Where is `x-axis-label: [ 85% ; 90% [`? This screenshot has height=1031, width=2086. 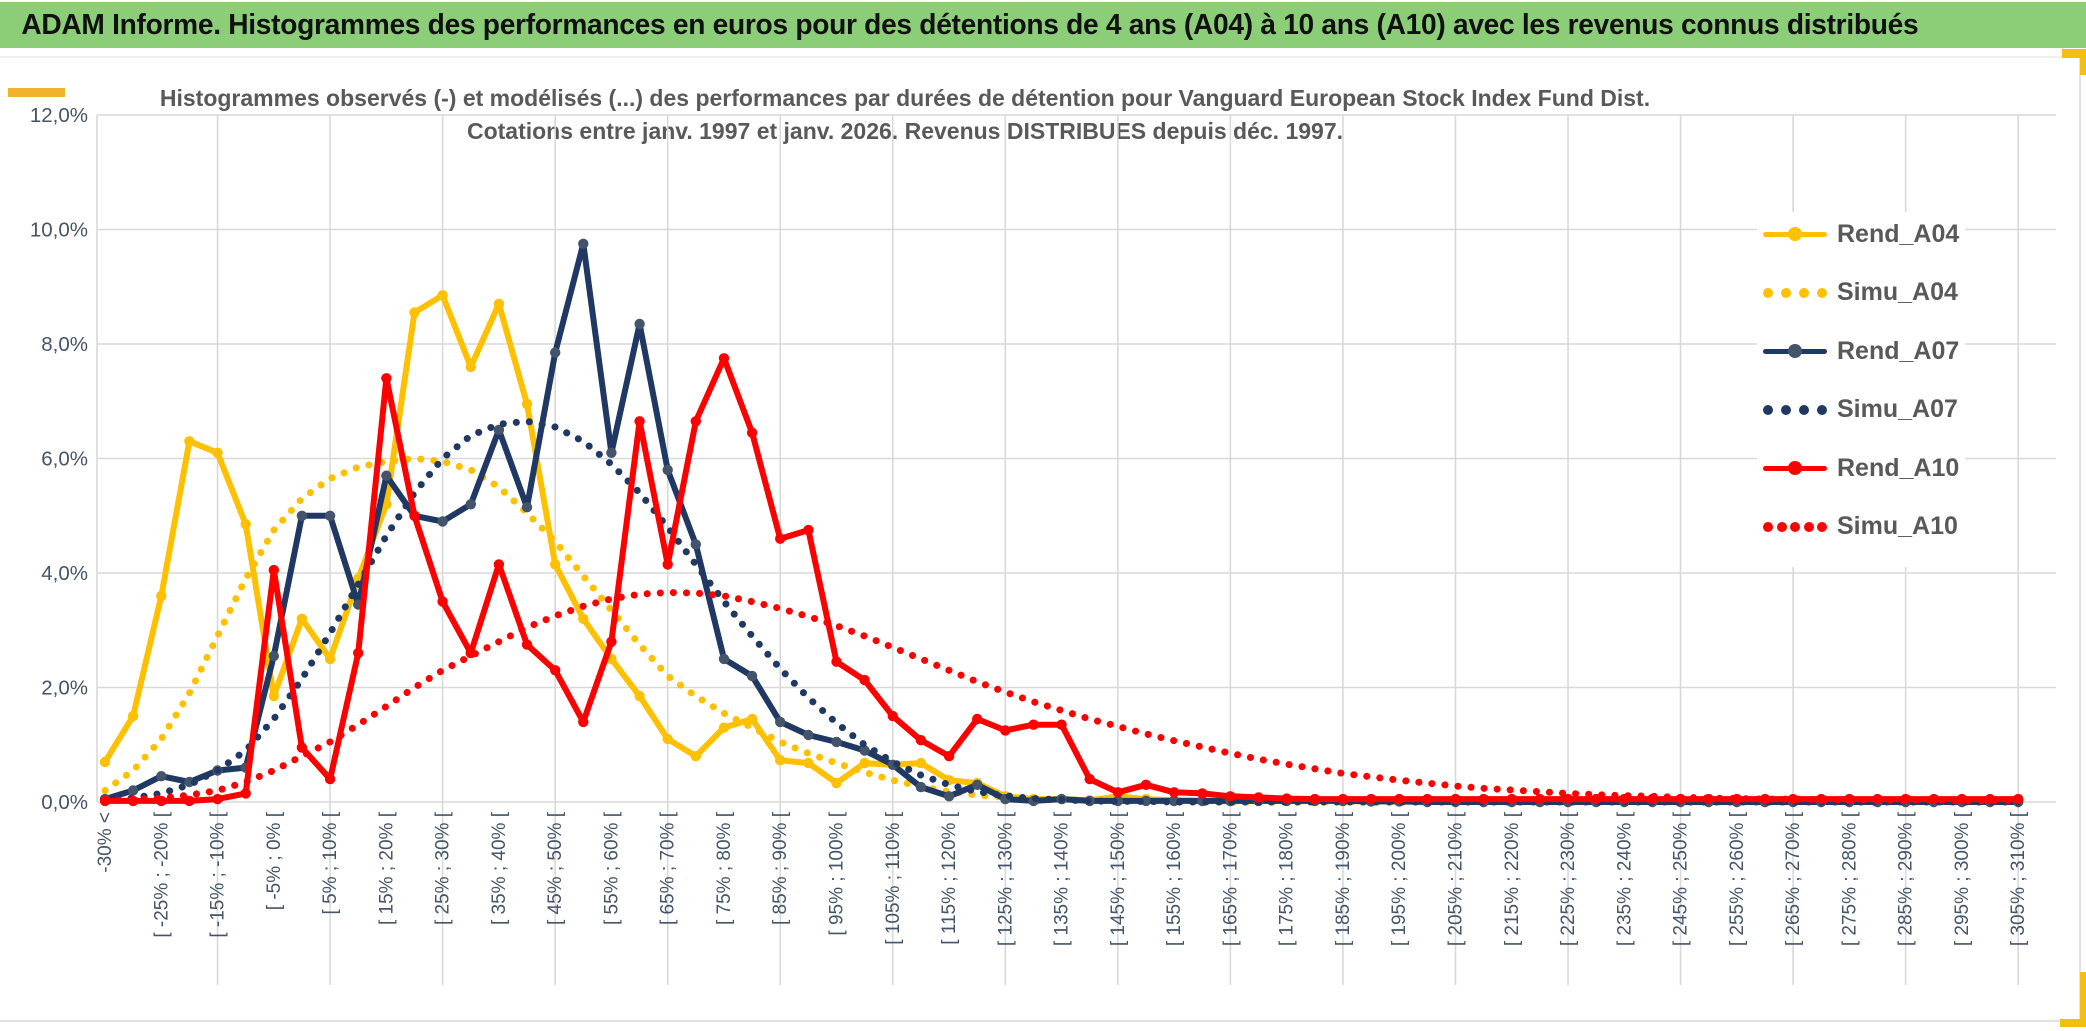
x-axis-label: [ 85% ; 90% [ is located at coordinates (780, 868).